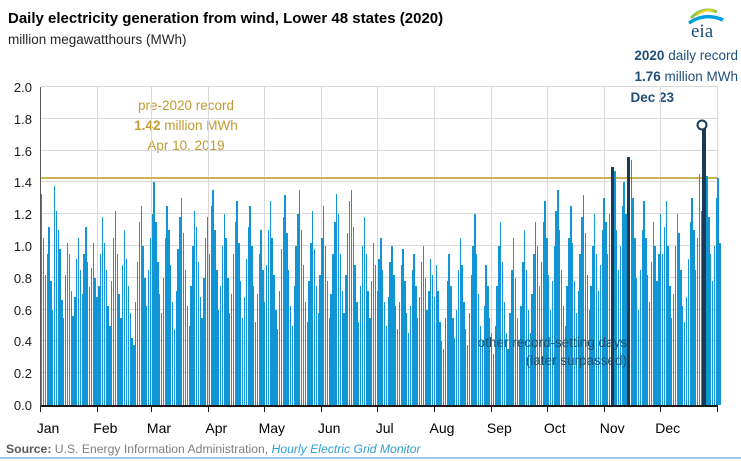 The image size is (741, 461). What do you see at coordinates (346, 449) in the screenshot?
I see `source-link: Hourly Electric Grid Monitor` at bounding box center [346, 449].